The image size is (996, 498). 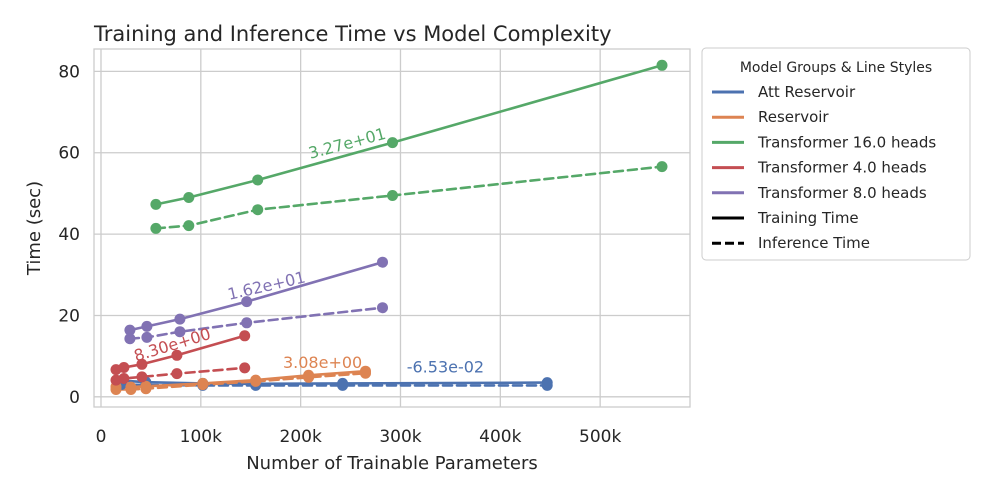 What do you see at coordinates (600, 437) in the screenshot?
I see `x-tick-label-500k: 500k` at bounding box center [600, 437].